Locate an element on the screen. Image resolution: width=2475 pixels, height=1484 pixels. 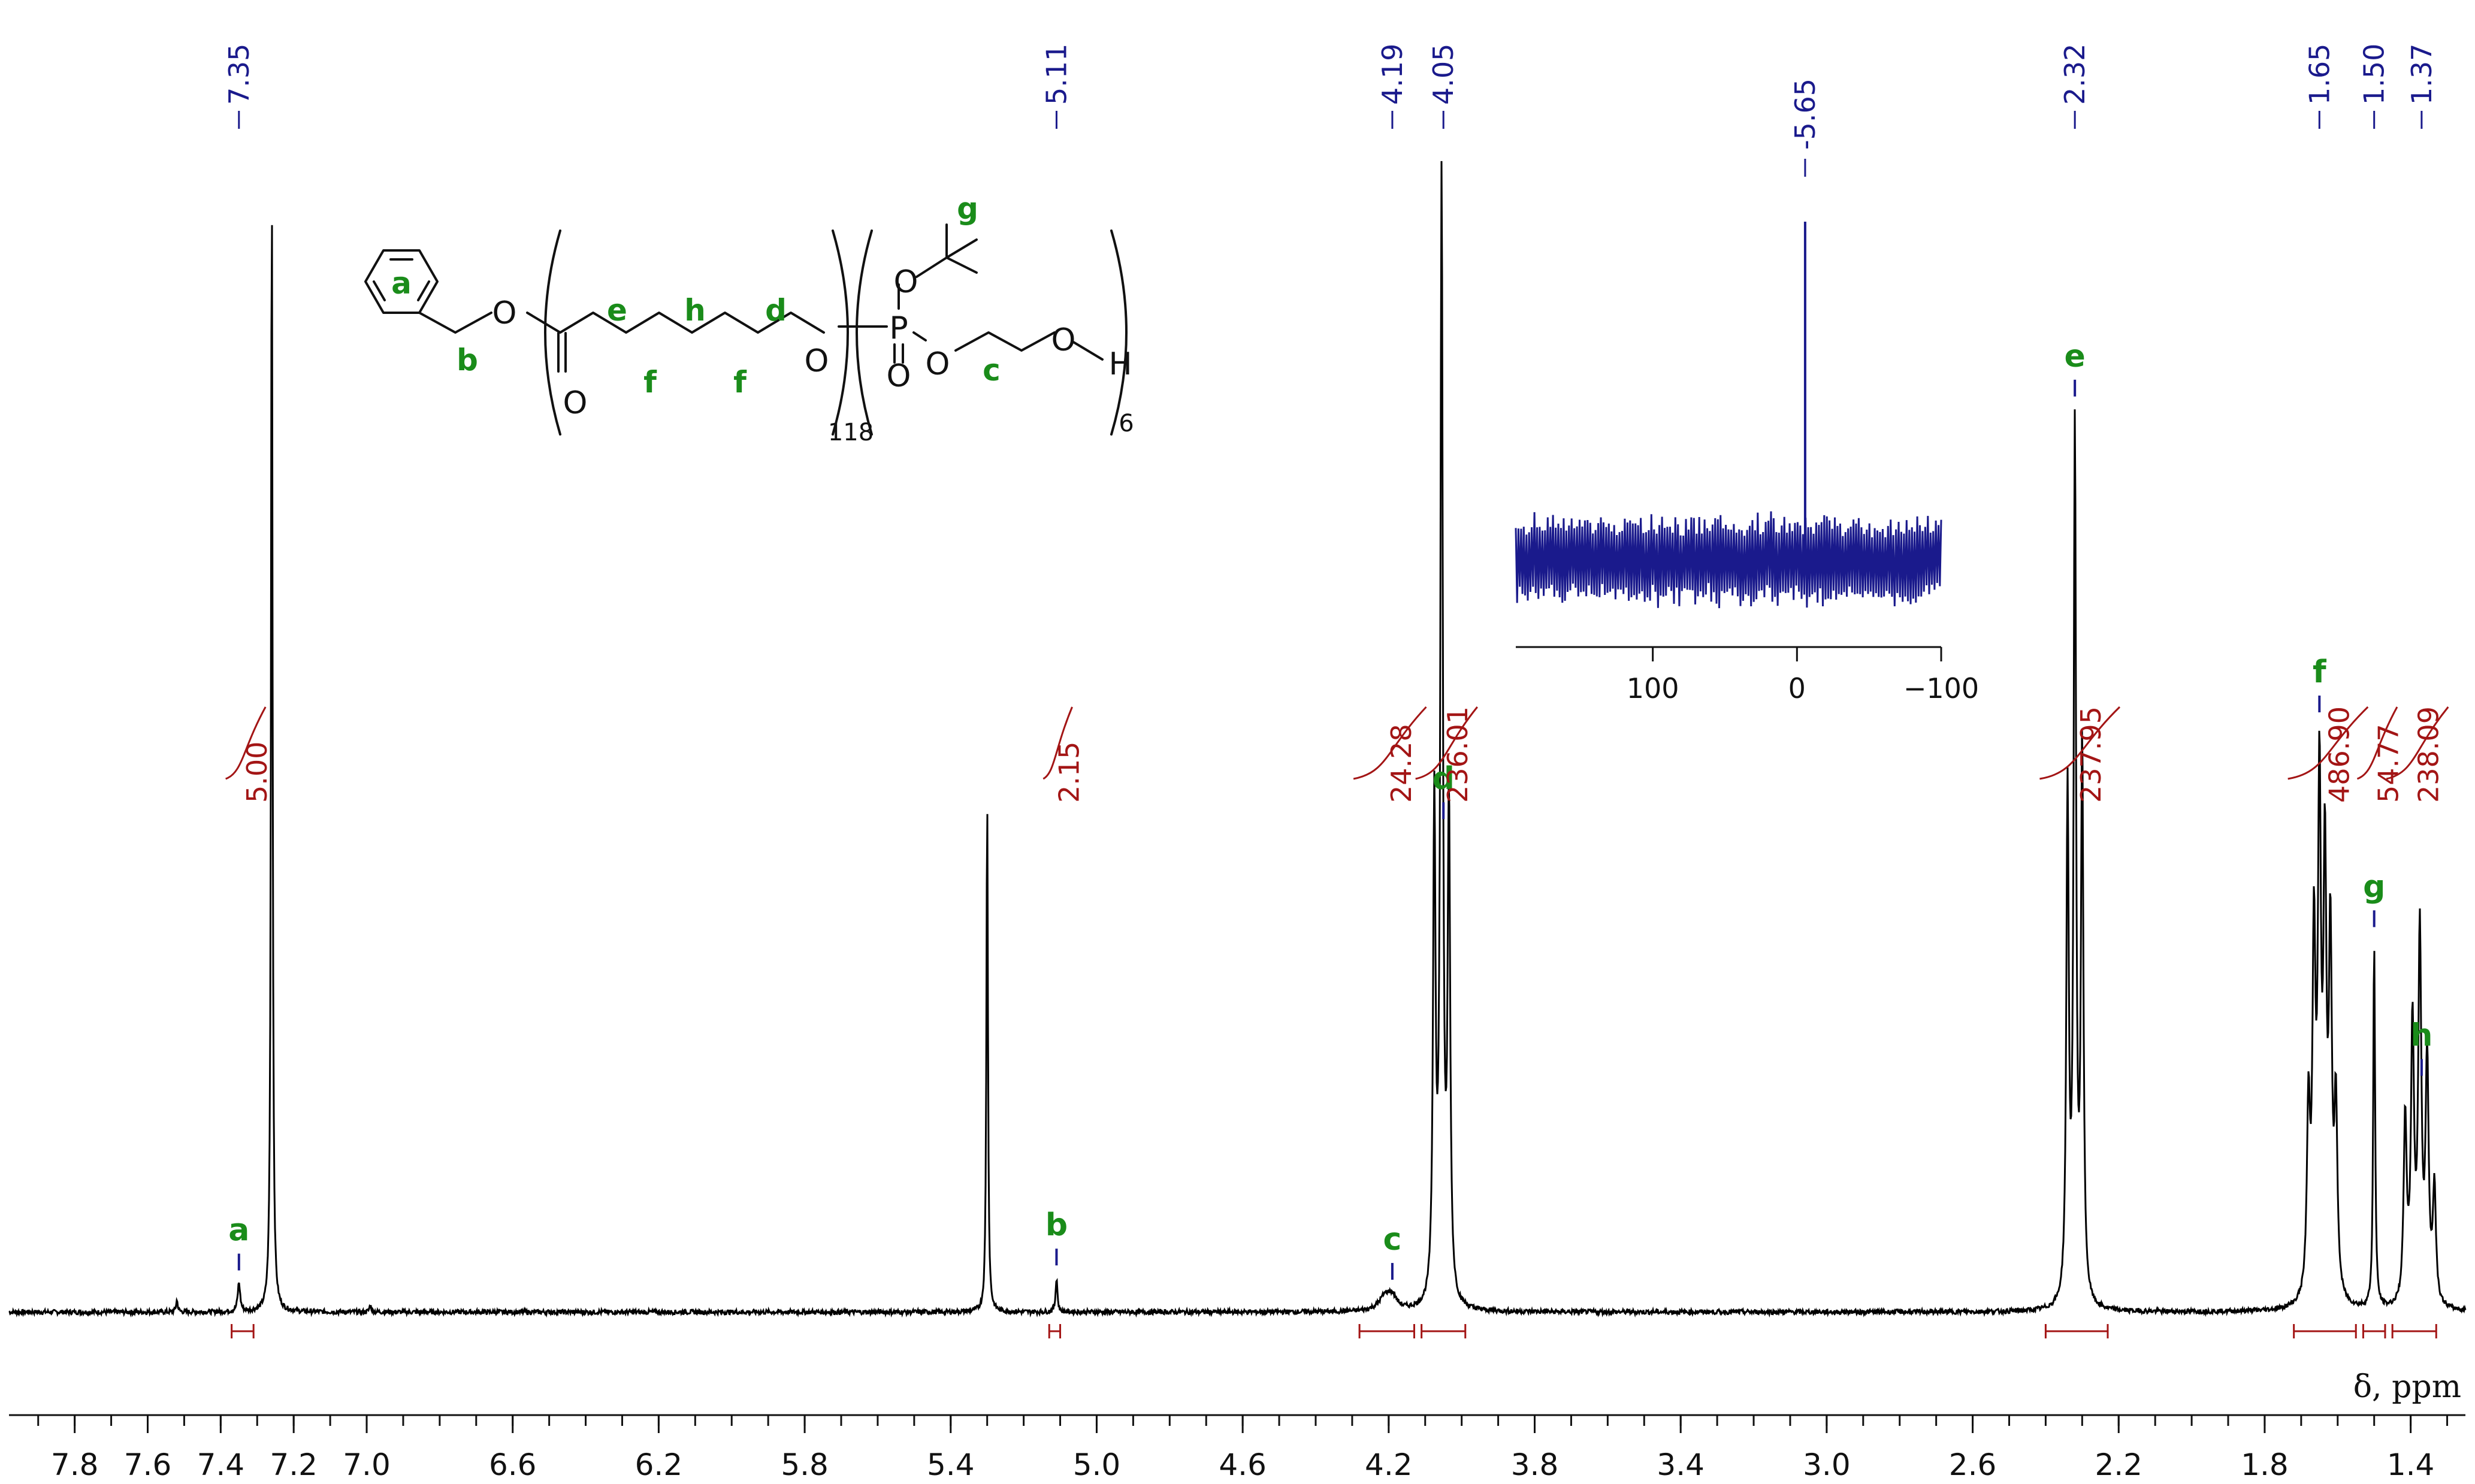
integral-value: 486.90 is located at coordinates (2339, 754).